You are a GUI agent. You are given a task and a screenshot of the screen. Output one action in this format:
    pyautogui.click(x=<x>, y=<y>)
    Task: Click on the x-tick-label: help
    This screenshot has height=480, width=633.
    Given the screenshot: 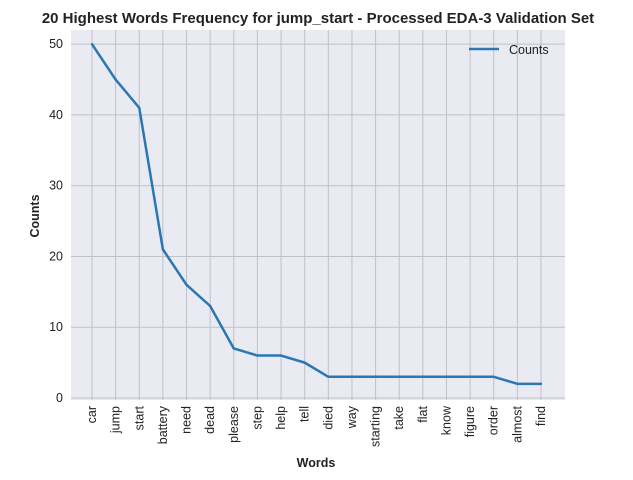 What is the action you would take?
    pyautogui.click(x=281, y=418)
    